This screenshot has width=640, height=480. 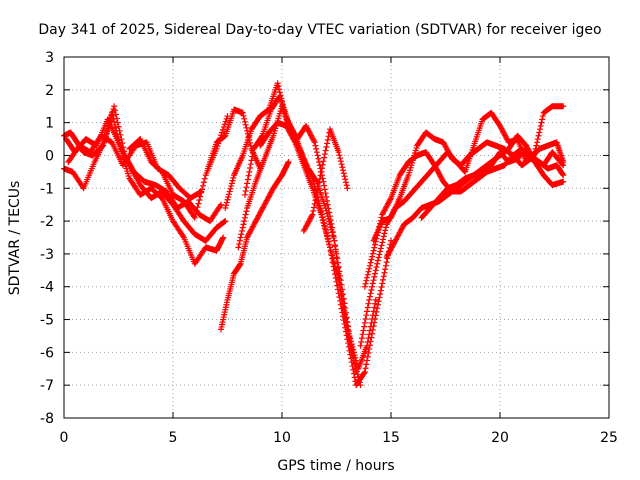 I want to click on x-tick-label: 10, so click(x=282, y=438).